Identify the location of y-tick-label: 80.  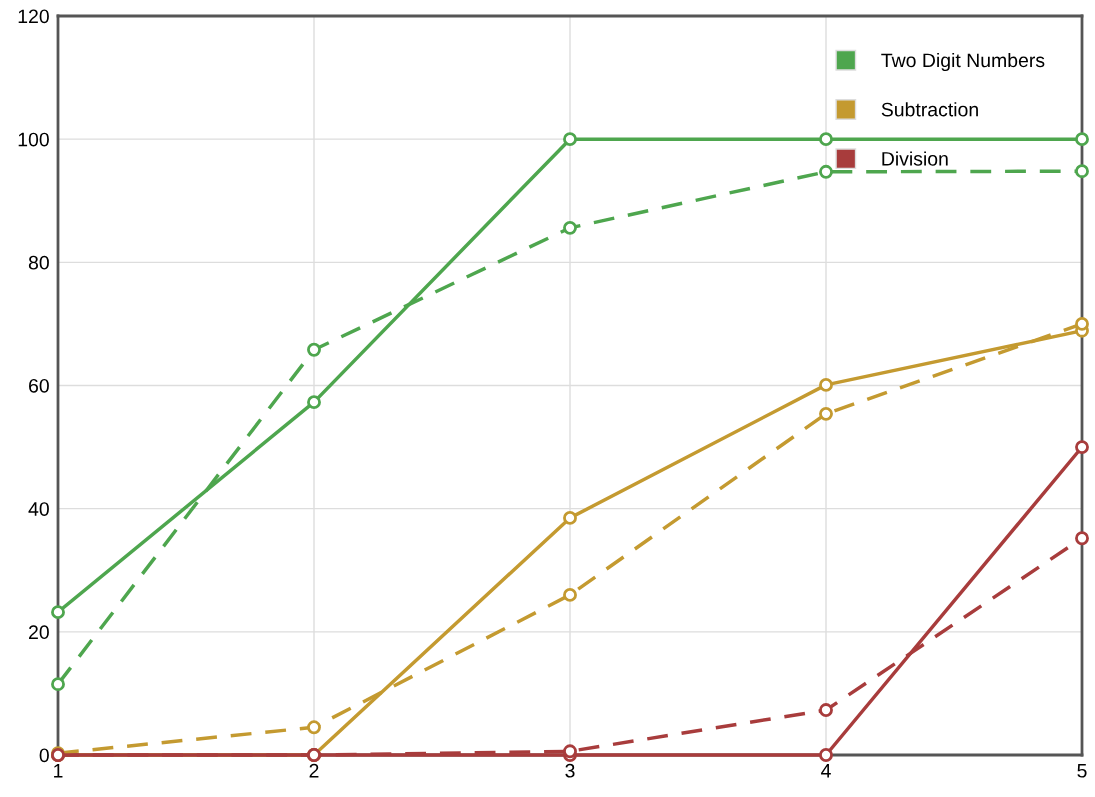
(38, 262).